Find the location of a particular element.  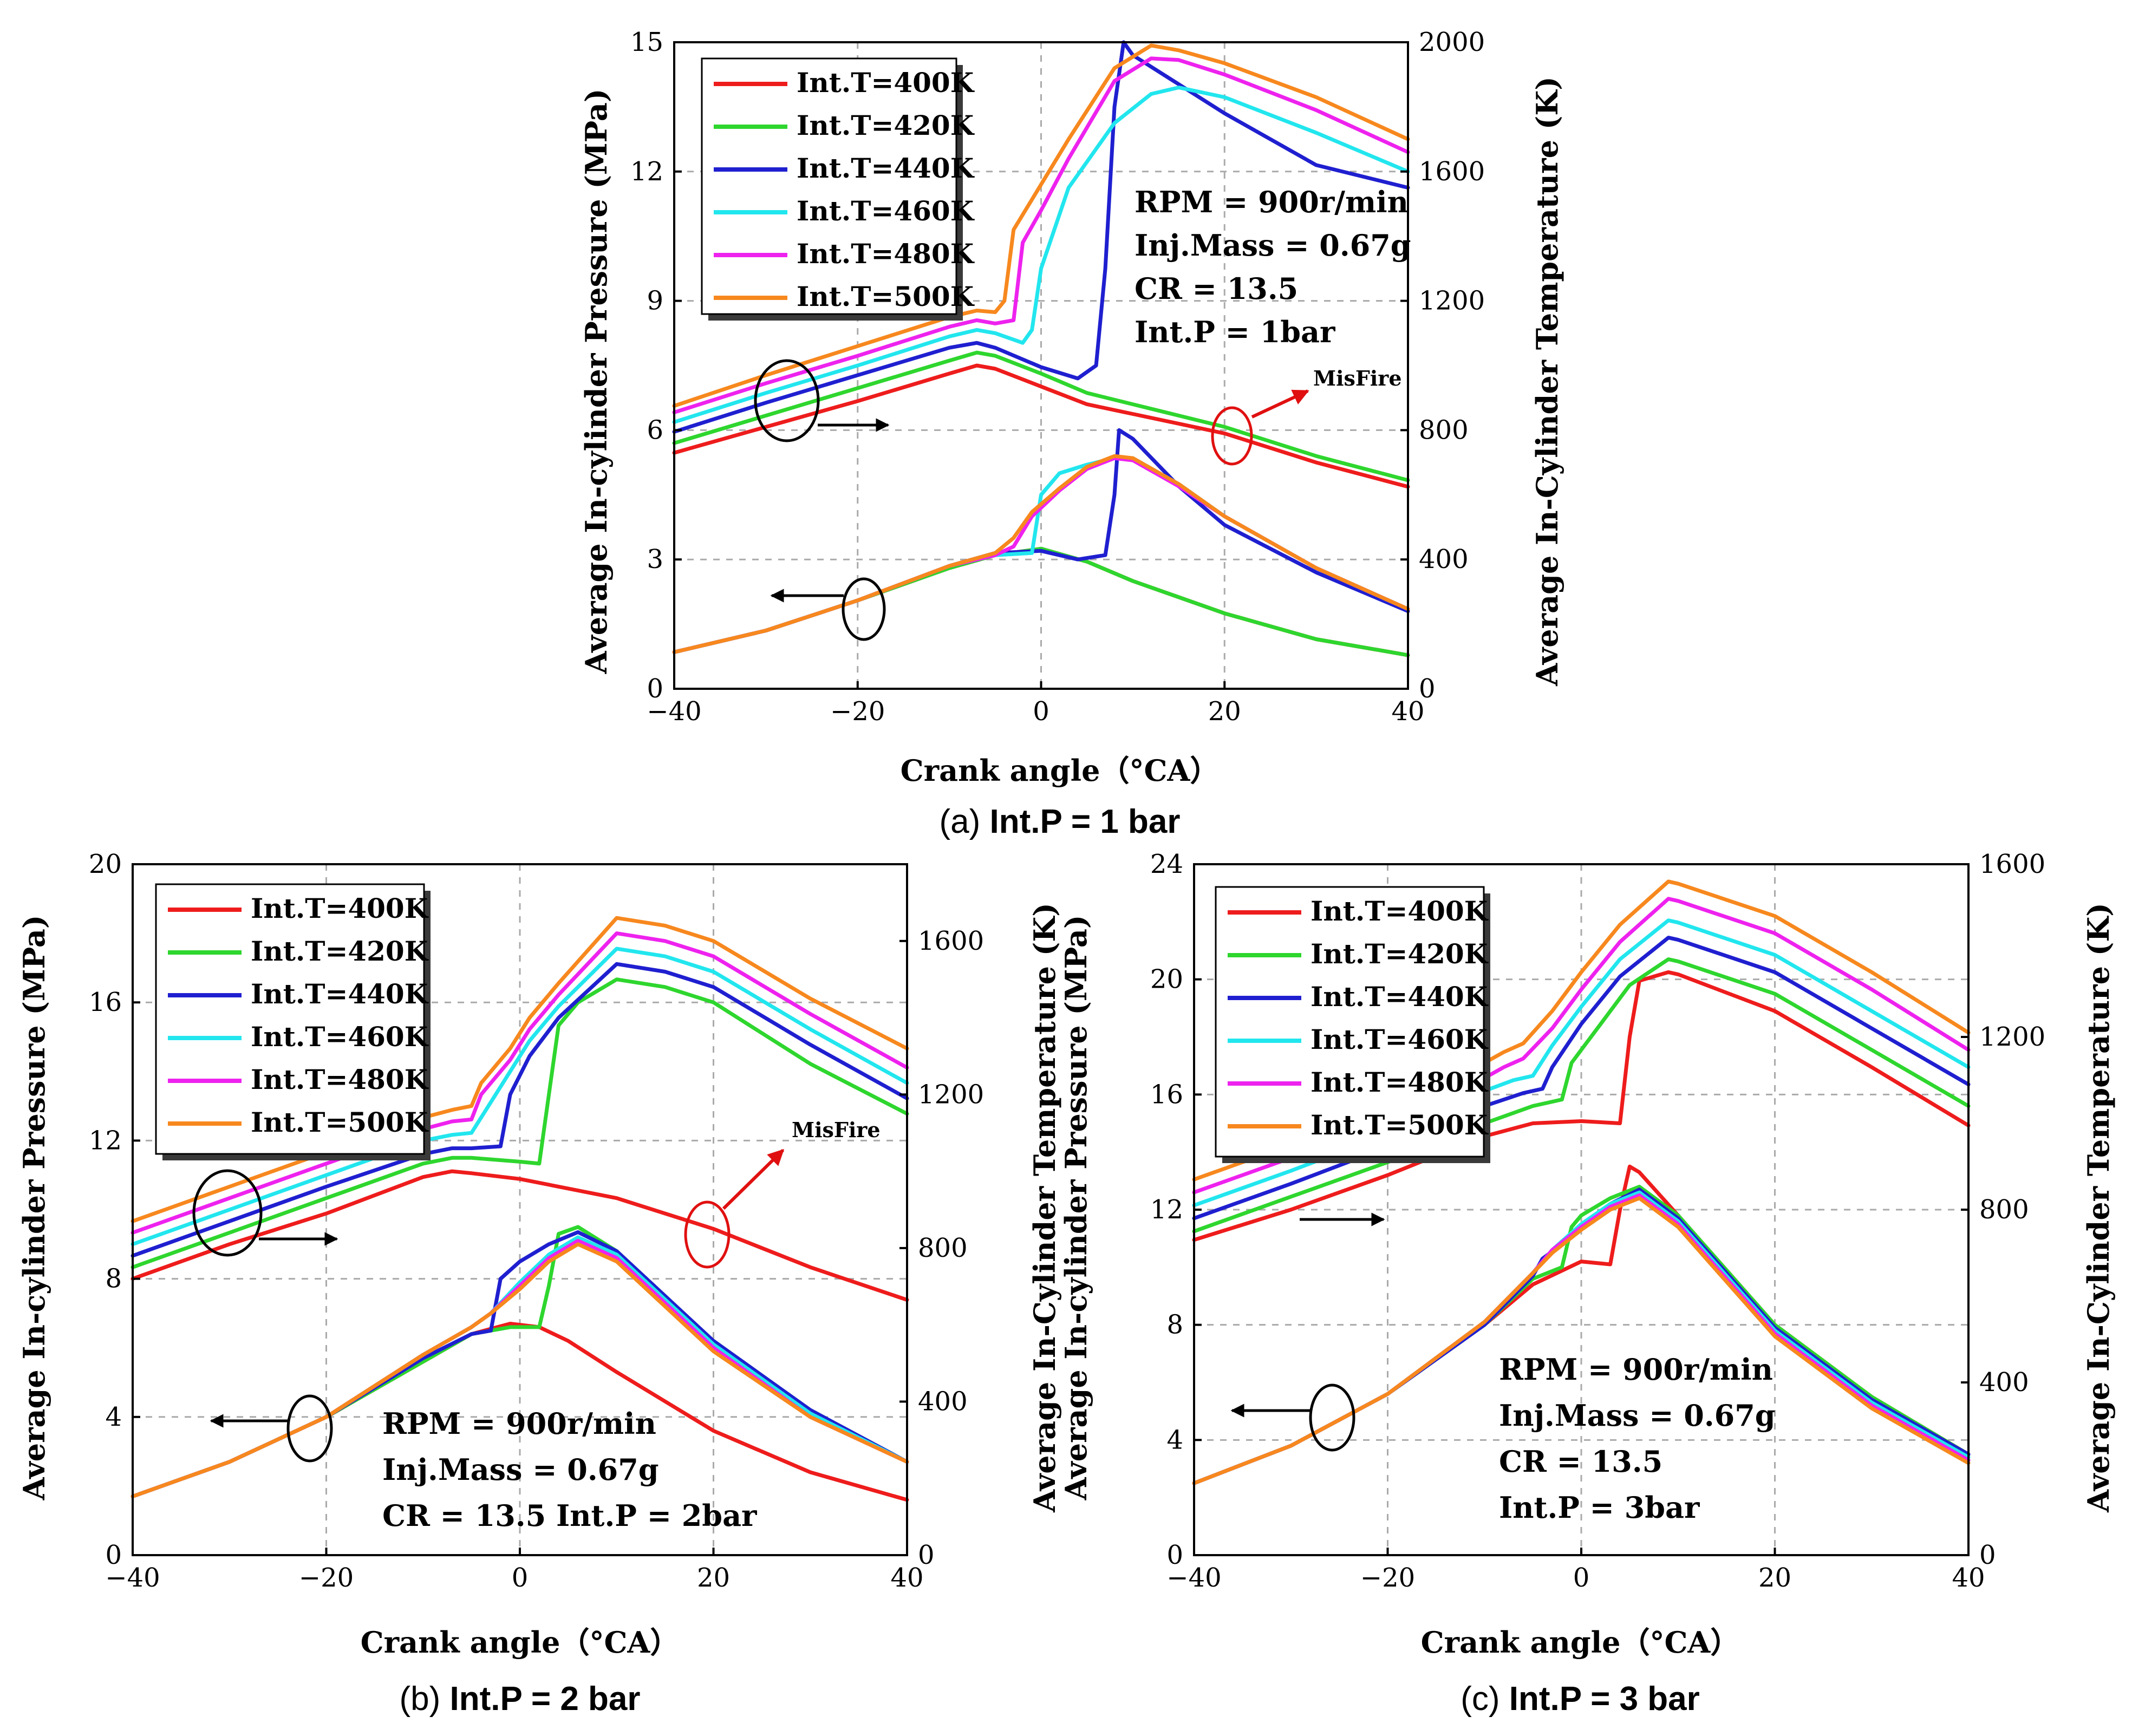

temperature-lines-b is located at coordinates (520, 1109).